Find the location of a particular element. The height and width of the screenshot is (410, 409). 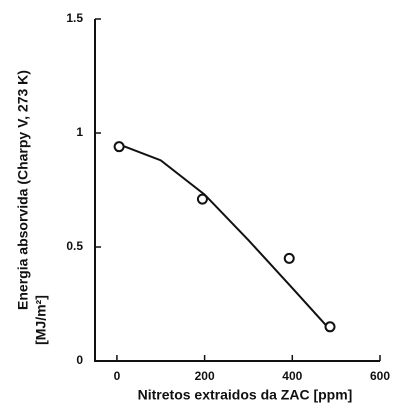

x-tick-label: 0 is located at coordinates (117, 376).